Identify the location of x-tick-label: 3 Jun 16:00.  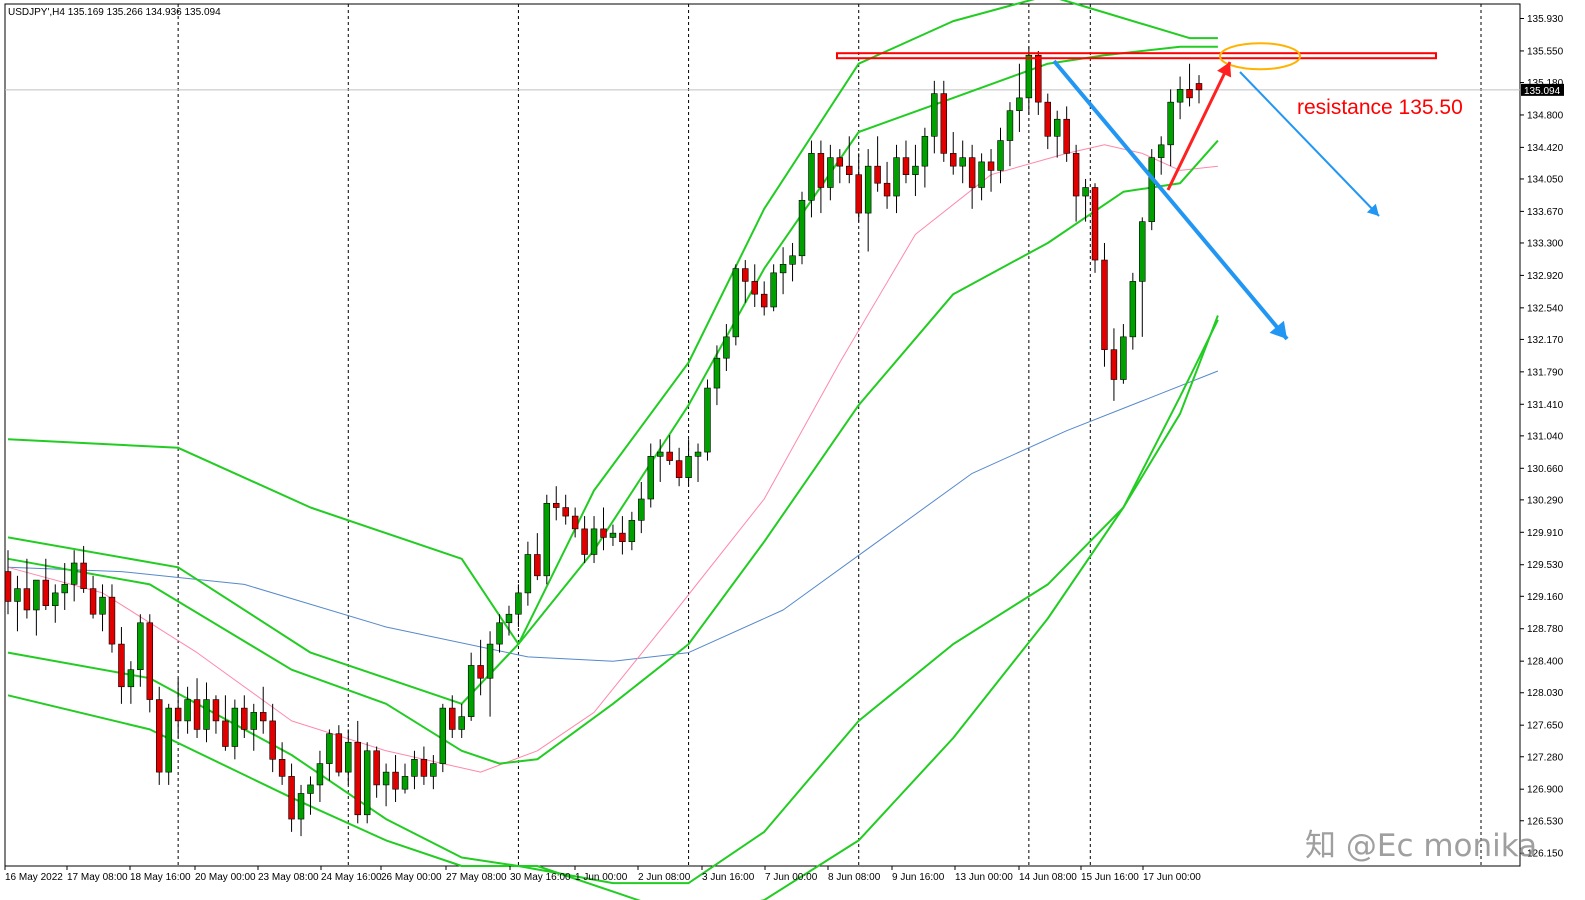
(728, 877).